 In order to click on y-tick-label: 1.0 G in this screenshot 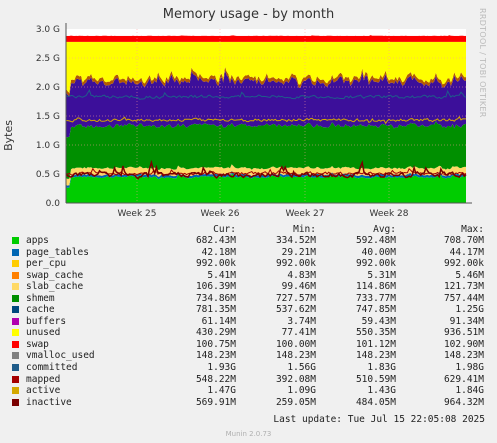, I will do `click(48, 146)`.